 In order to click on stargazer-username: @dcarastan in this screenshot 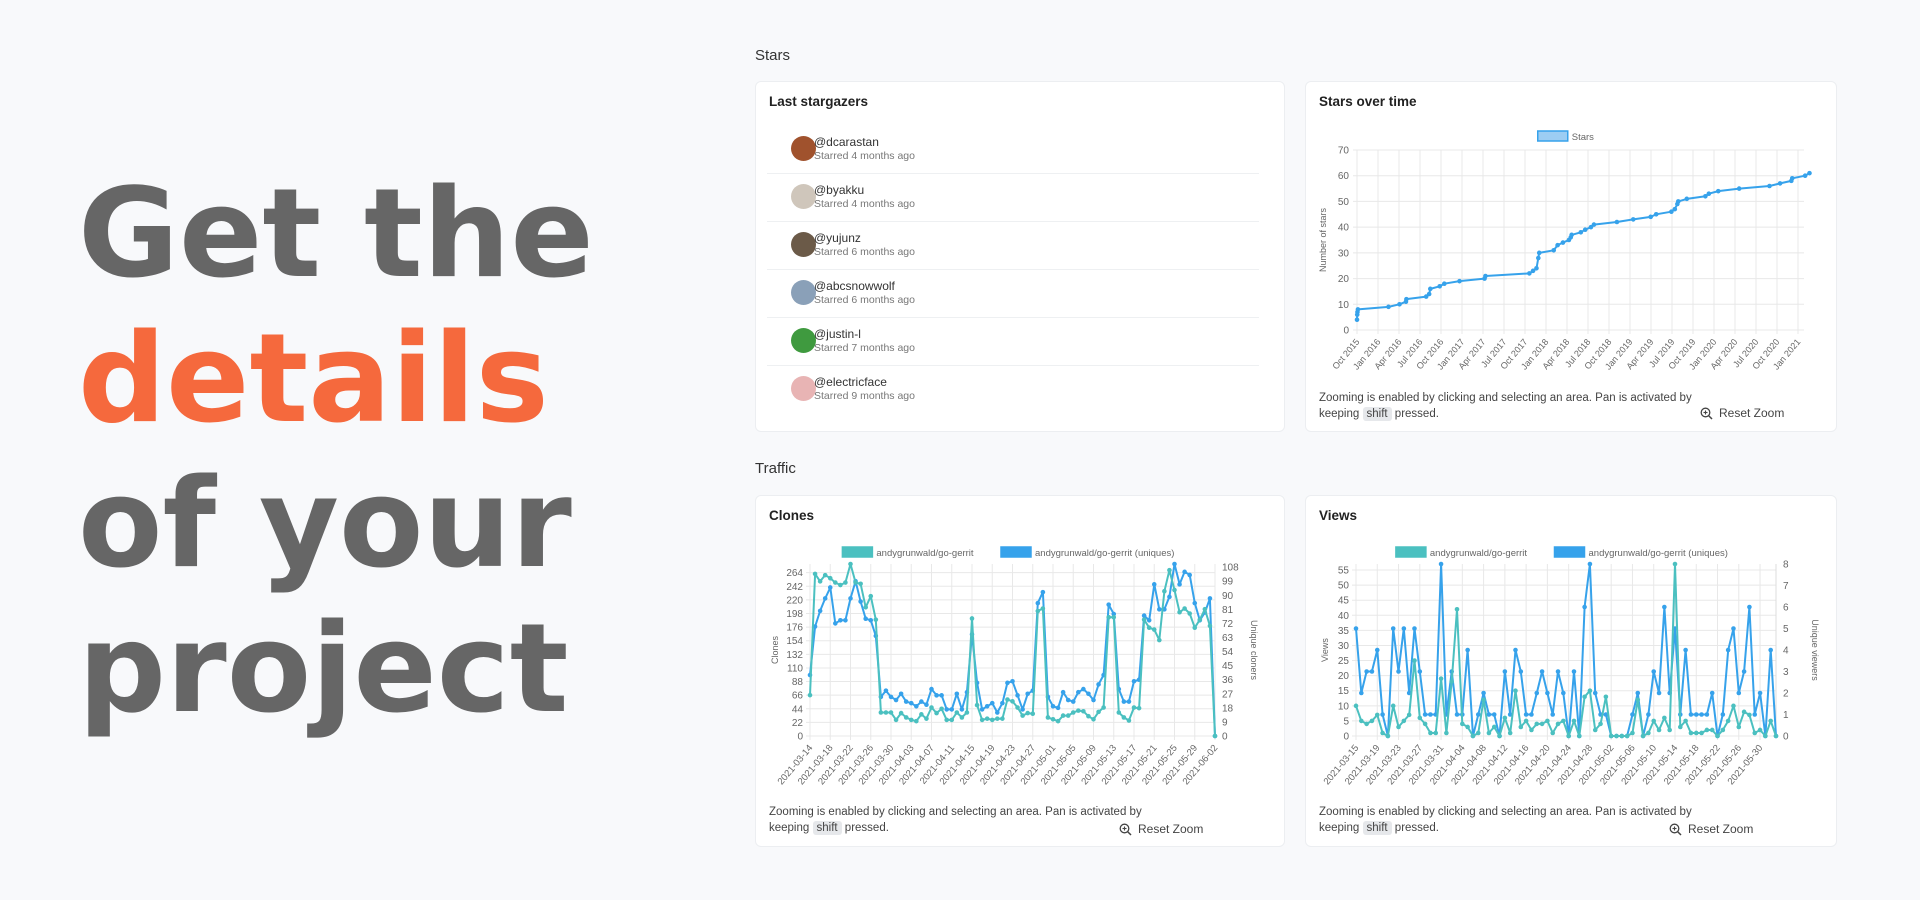, I will do `click(846, 142)`.